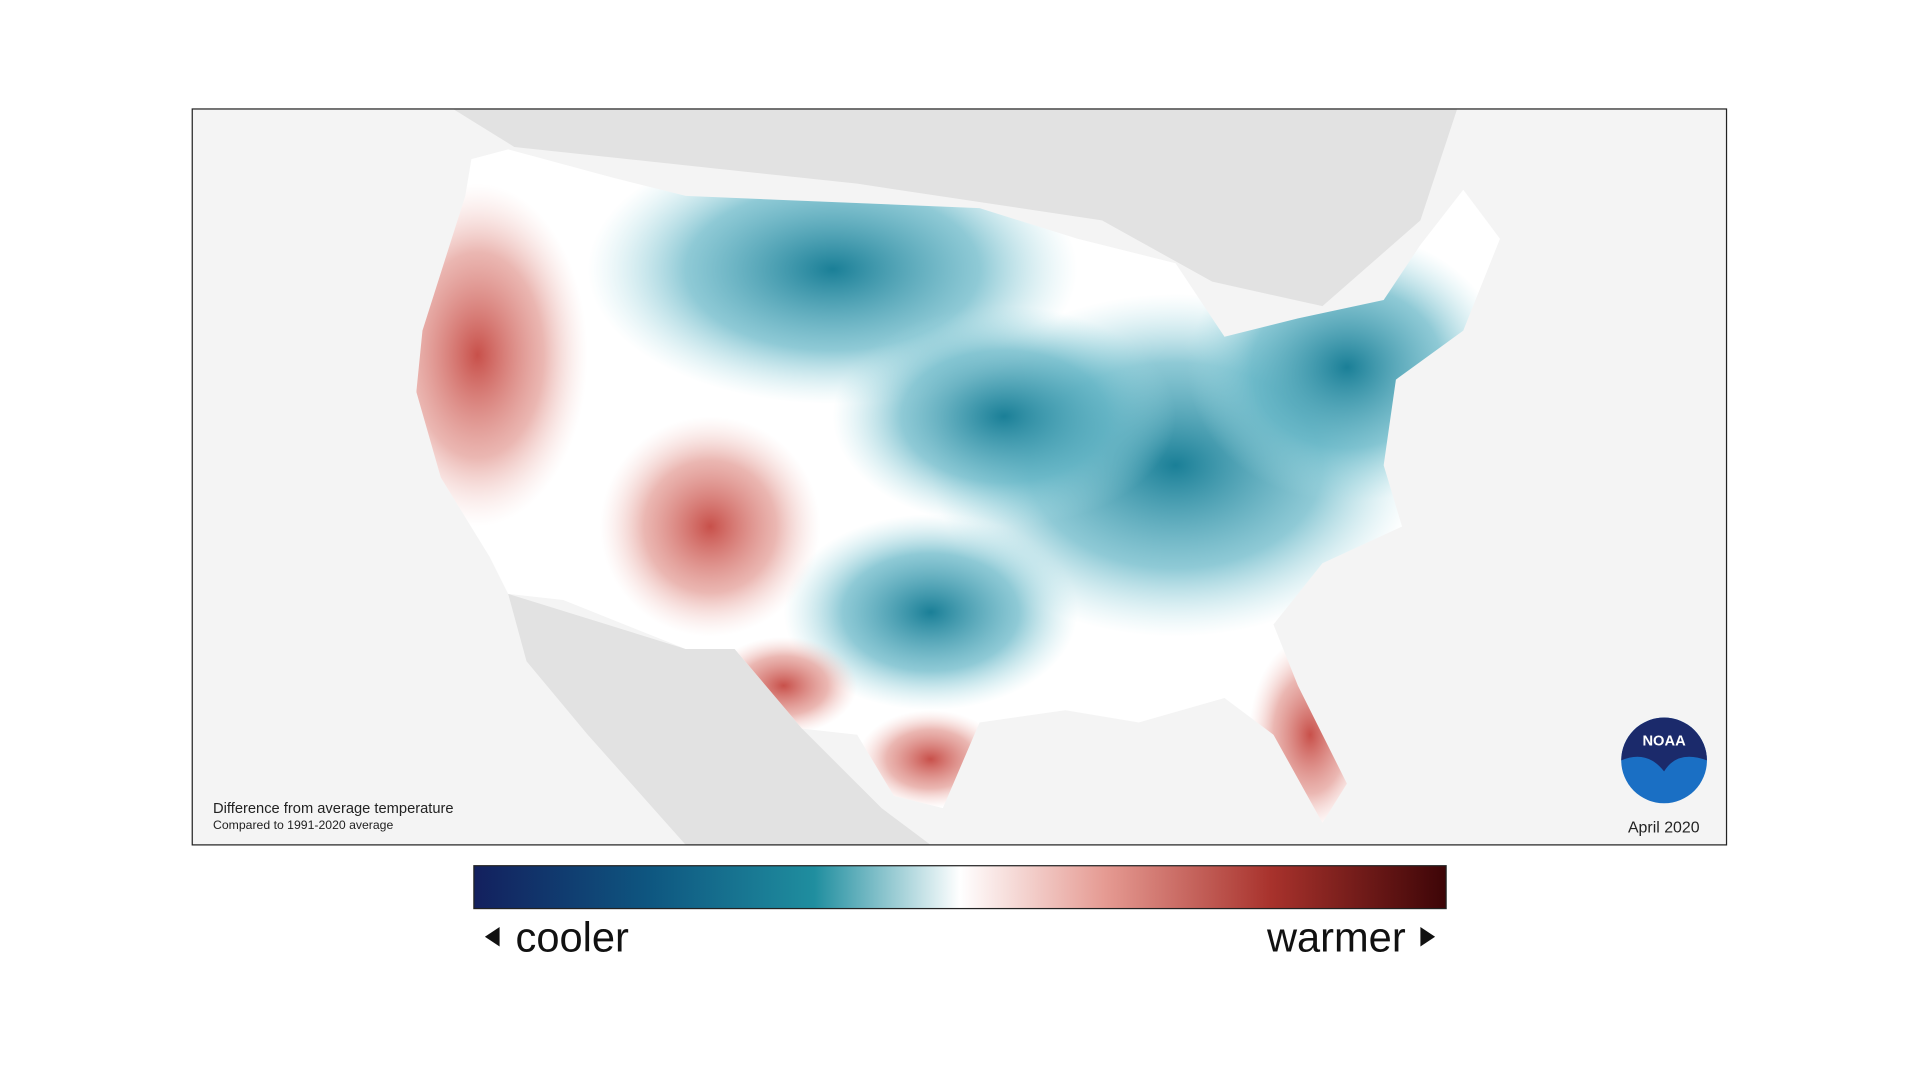 The height and width of the screenshot is (1080, 1920). Describe the element at coordinates (1664, 828) in the screenshot. I see `map-date: April 2020` at that location.